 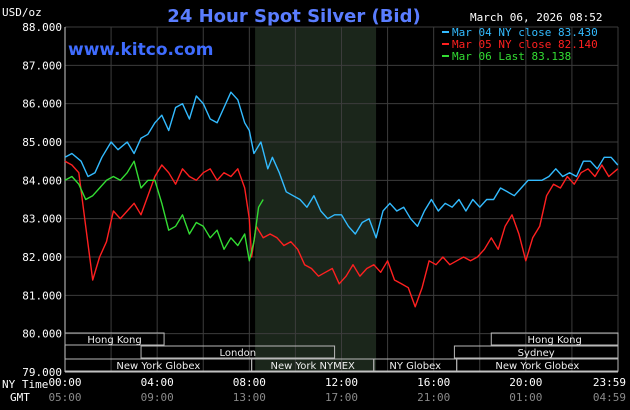 I want to click on x-tick-label-ny: 04:00, so click(x=157, y=382).